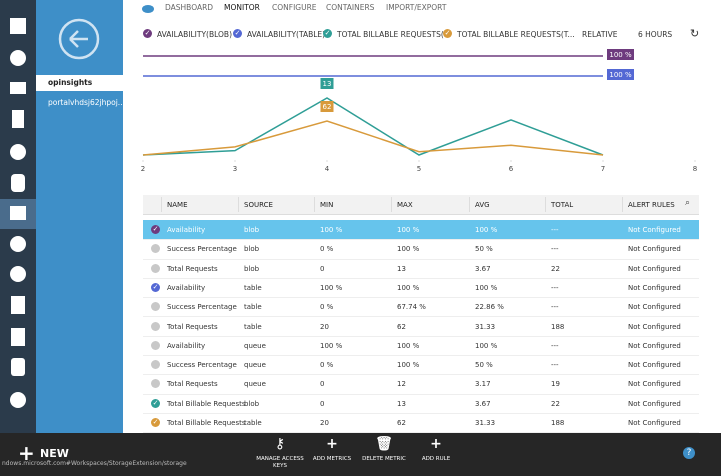  What do you see at coordinates (332, 459) in the screenshot?
I see `action-label: ADD METRICS` at bounding box center [332, 459].